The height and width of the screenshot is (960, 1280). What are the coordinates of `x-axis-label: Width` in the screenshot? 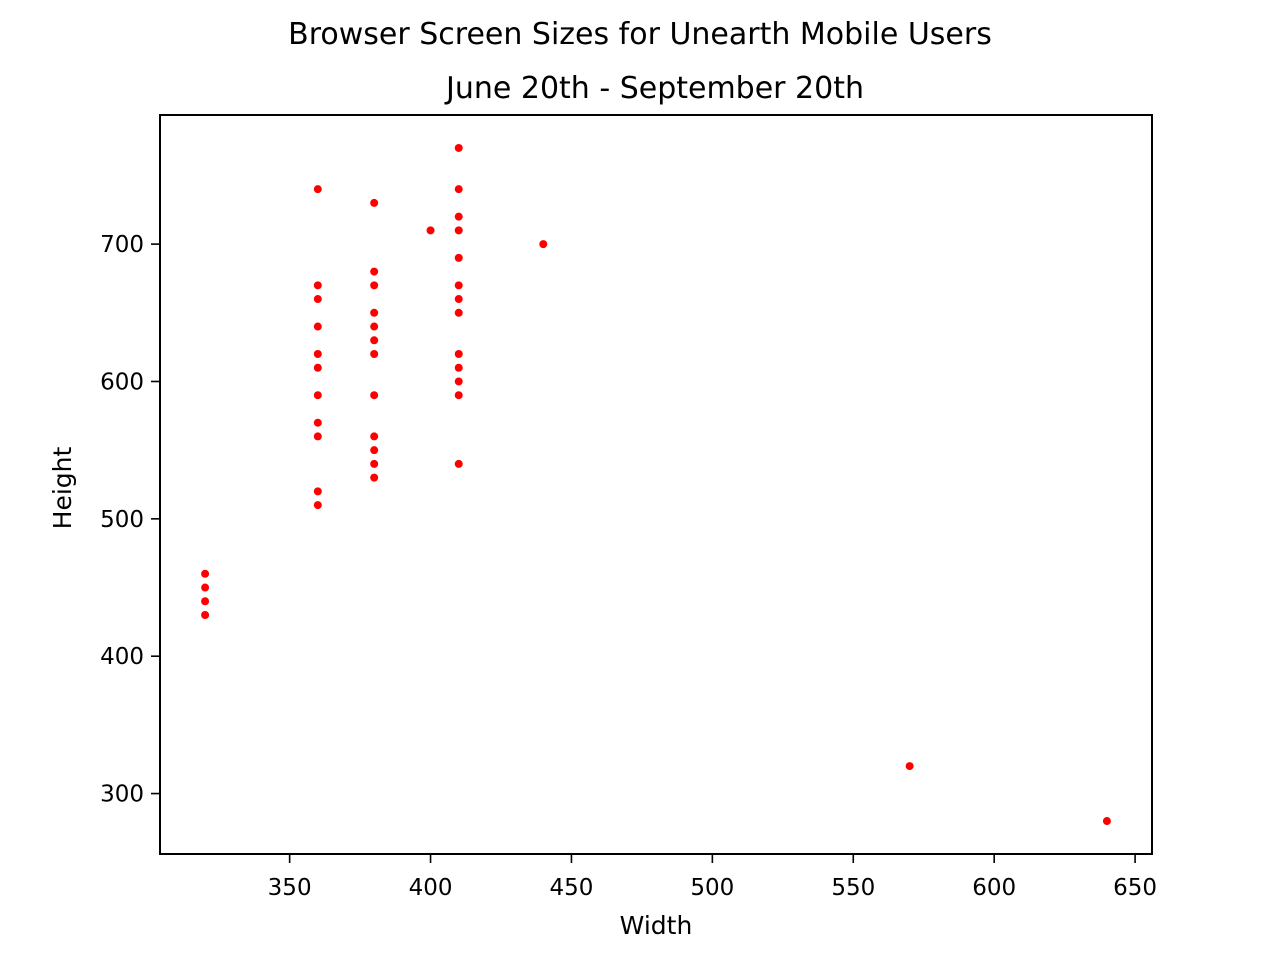 It's located at (656, 925).